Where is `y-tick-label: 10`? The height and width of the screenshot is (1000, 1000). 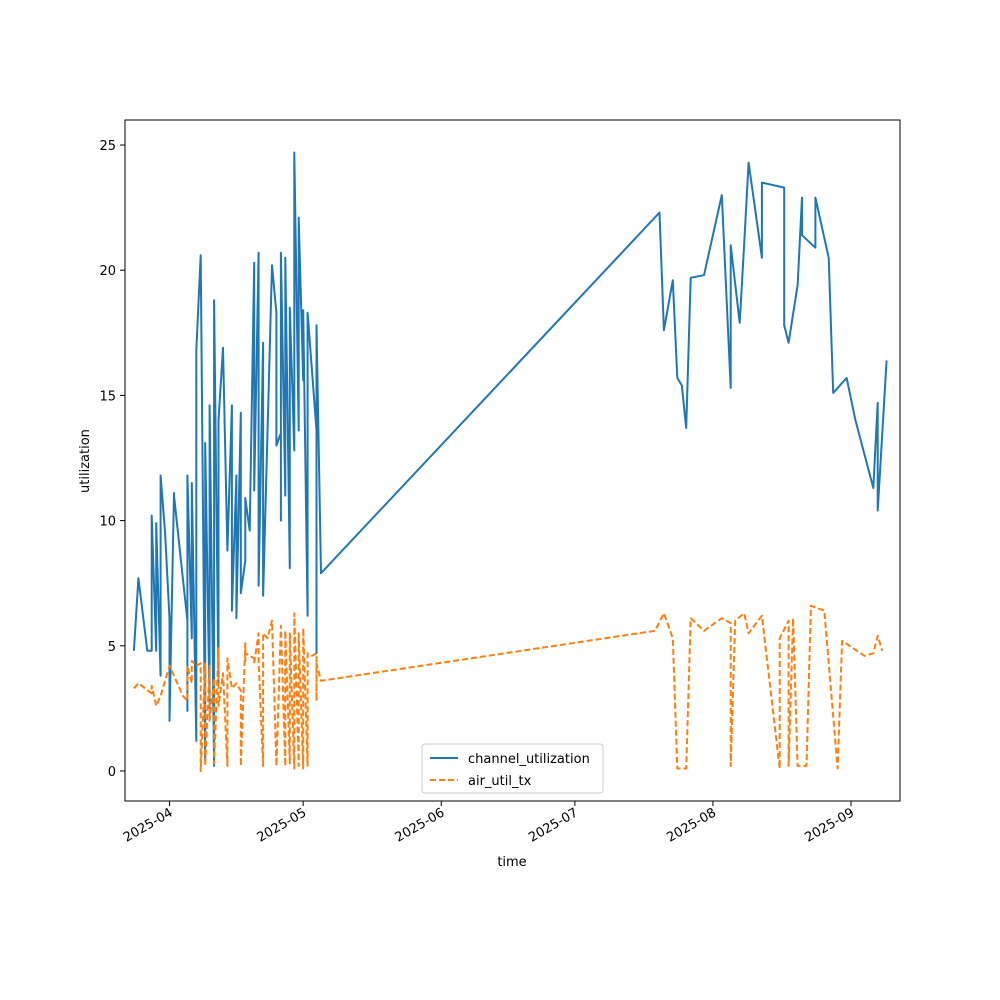 y-tick-label: 10 is located at coordinates (107, 522).